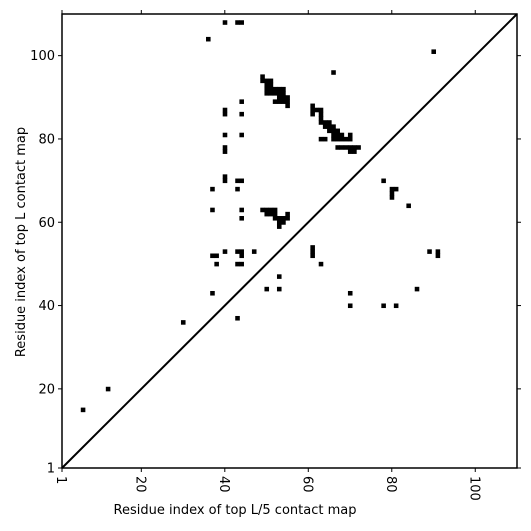  I want to click on x-tick-label: 40, so click(223, 484).